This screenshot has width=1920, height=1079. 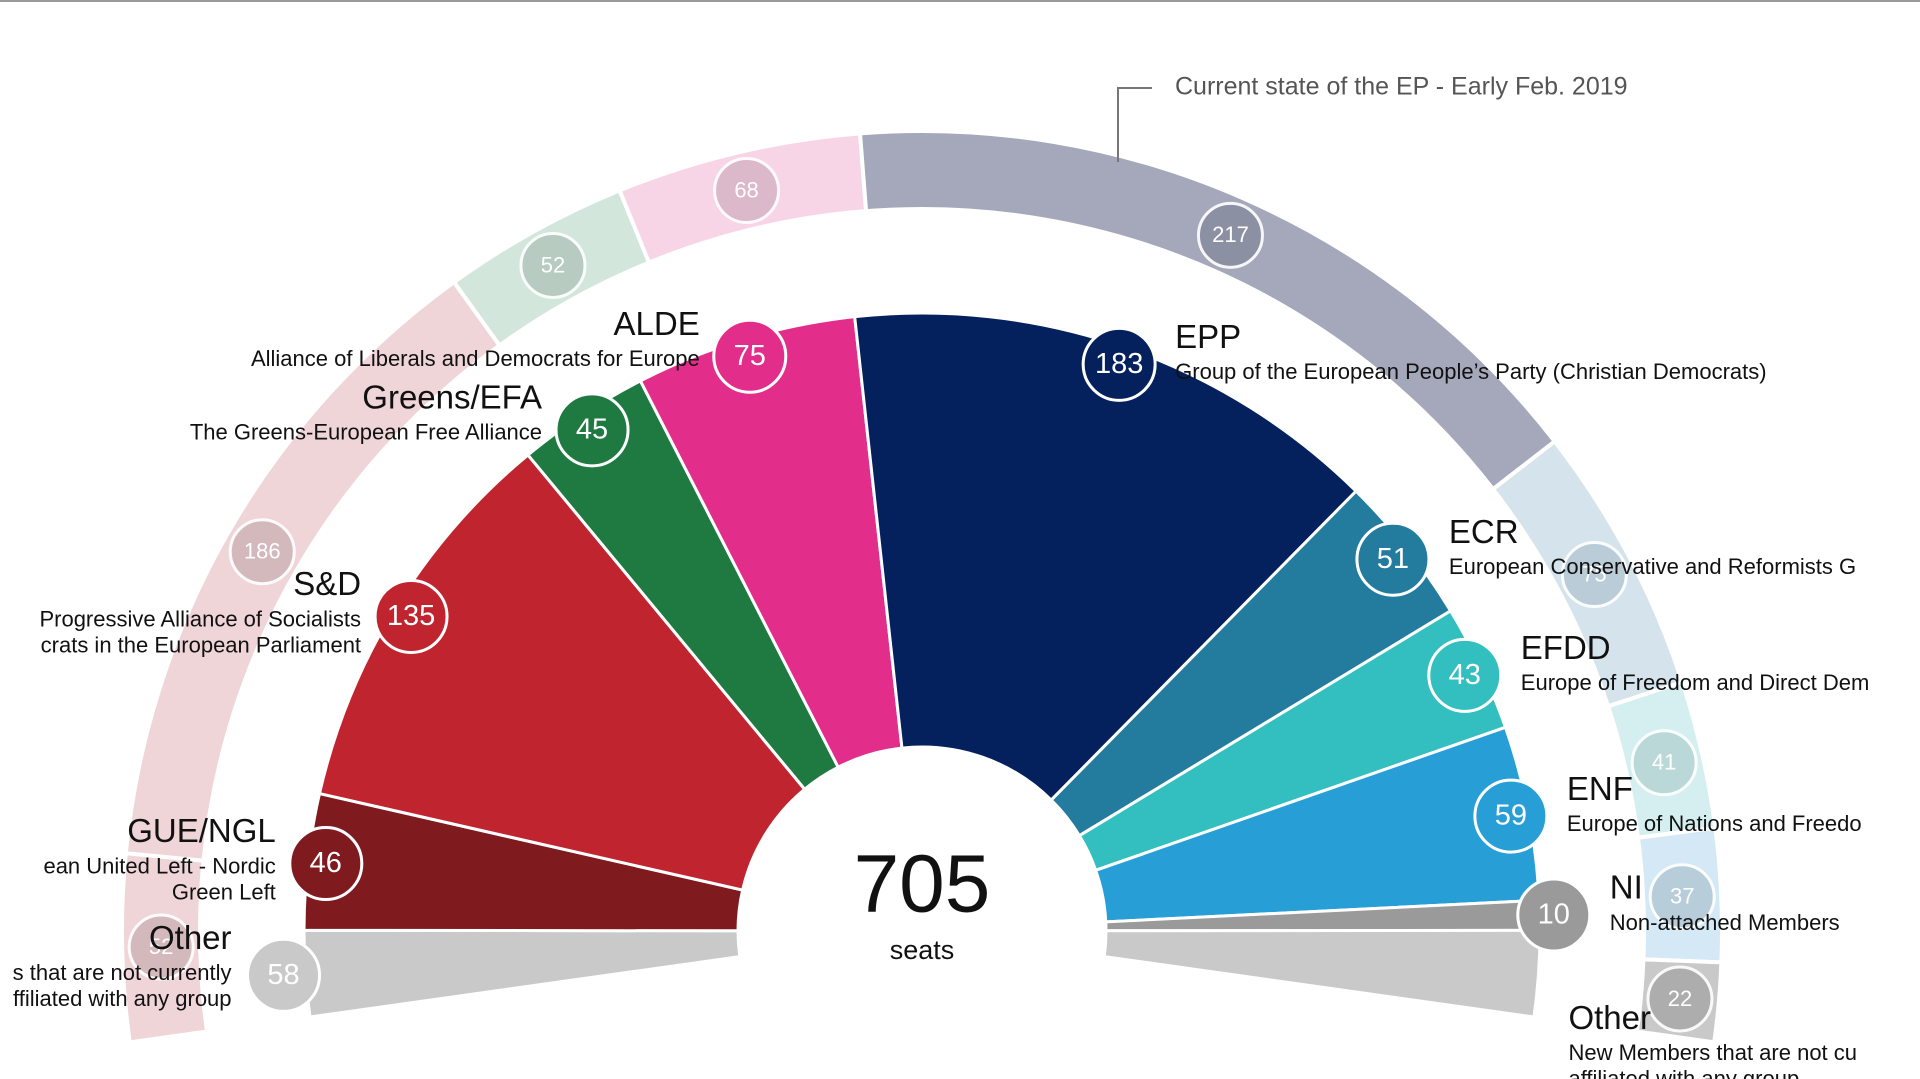 I want to click on group-description: affiliated with any group, so click(x=1683, y=1072).